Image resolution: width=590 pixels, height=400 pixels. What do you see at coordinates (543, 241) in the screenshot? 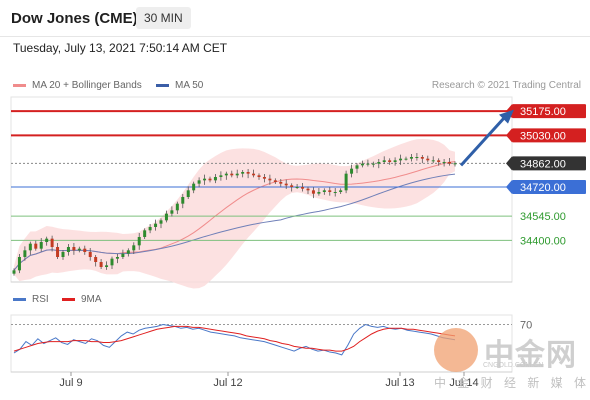
I see `level-label: 34400.00` at bounding box center [543, 241].